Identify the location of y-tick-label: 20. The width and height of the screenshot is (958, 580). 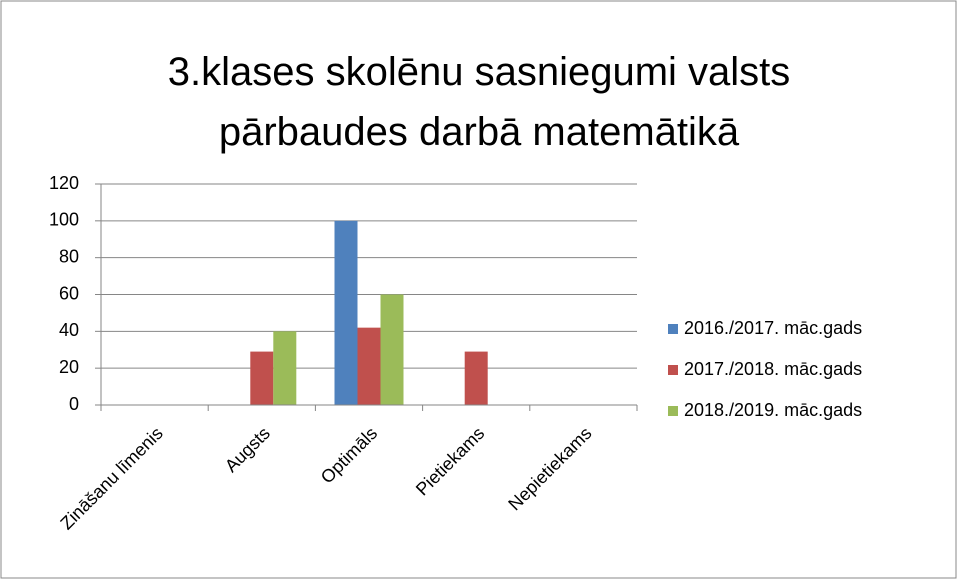
(69, 367).